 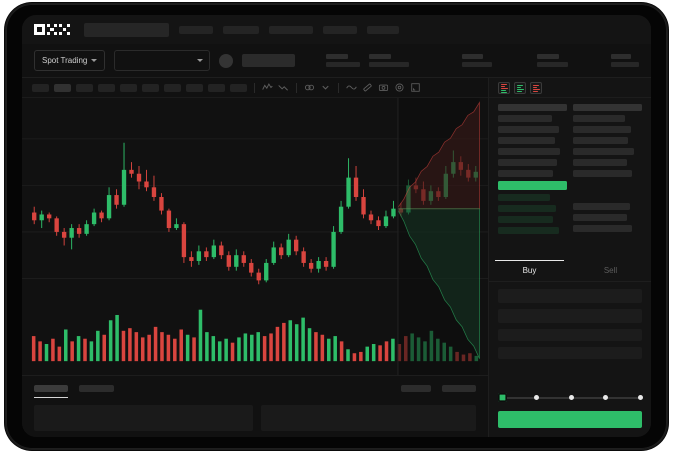 I want to click on orderbook-left-column, so click(x=532, y=182).